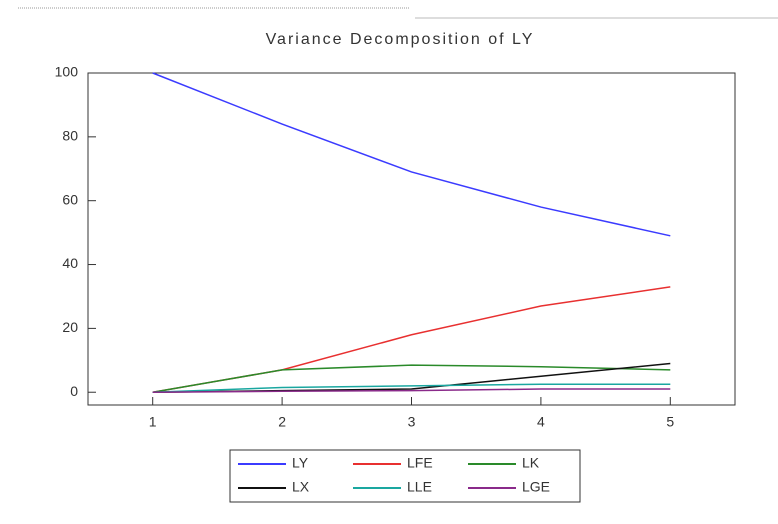  I want to click on legend-label: LLE, so click(419, 487).